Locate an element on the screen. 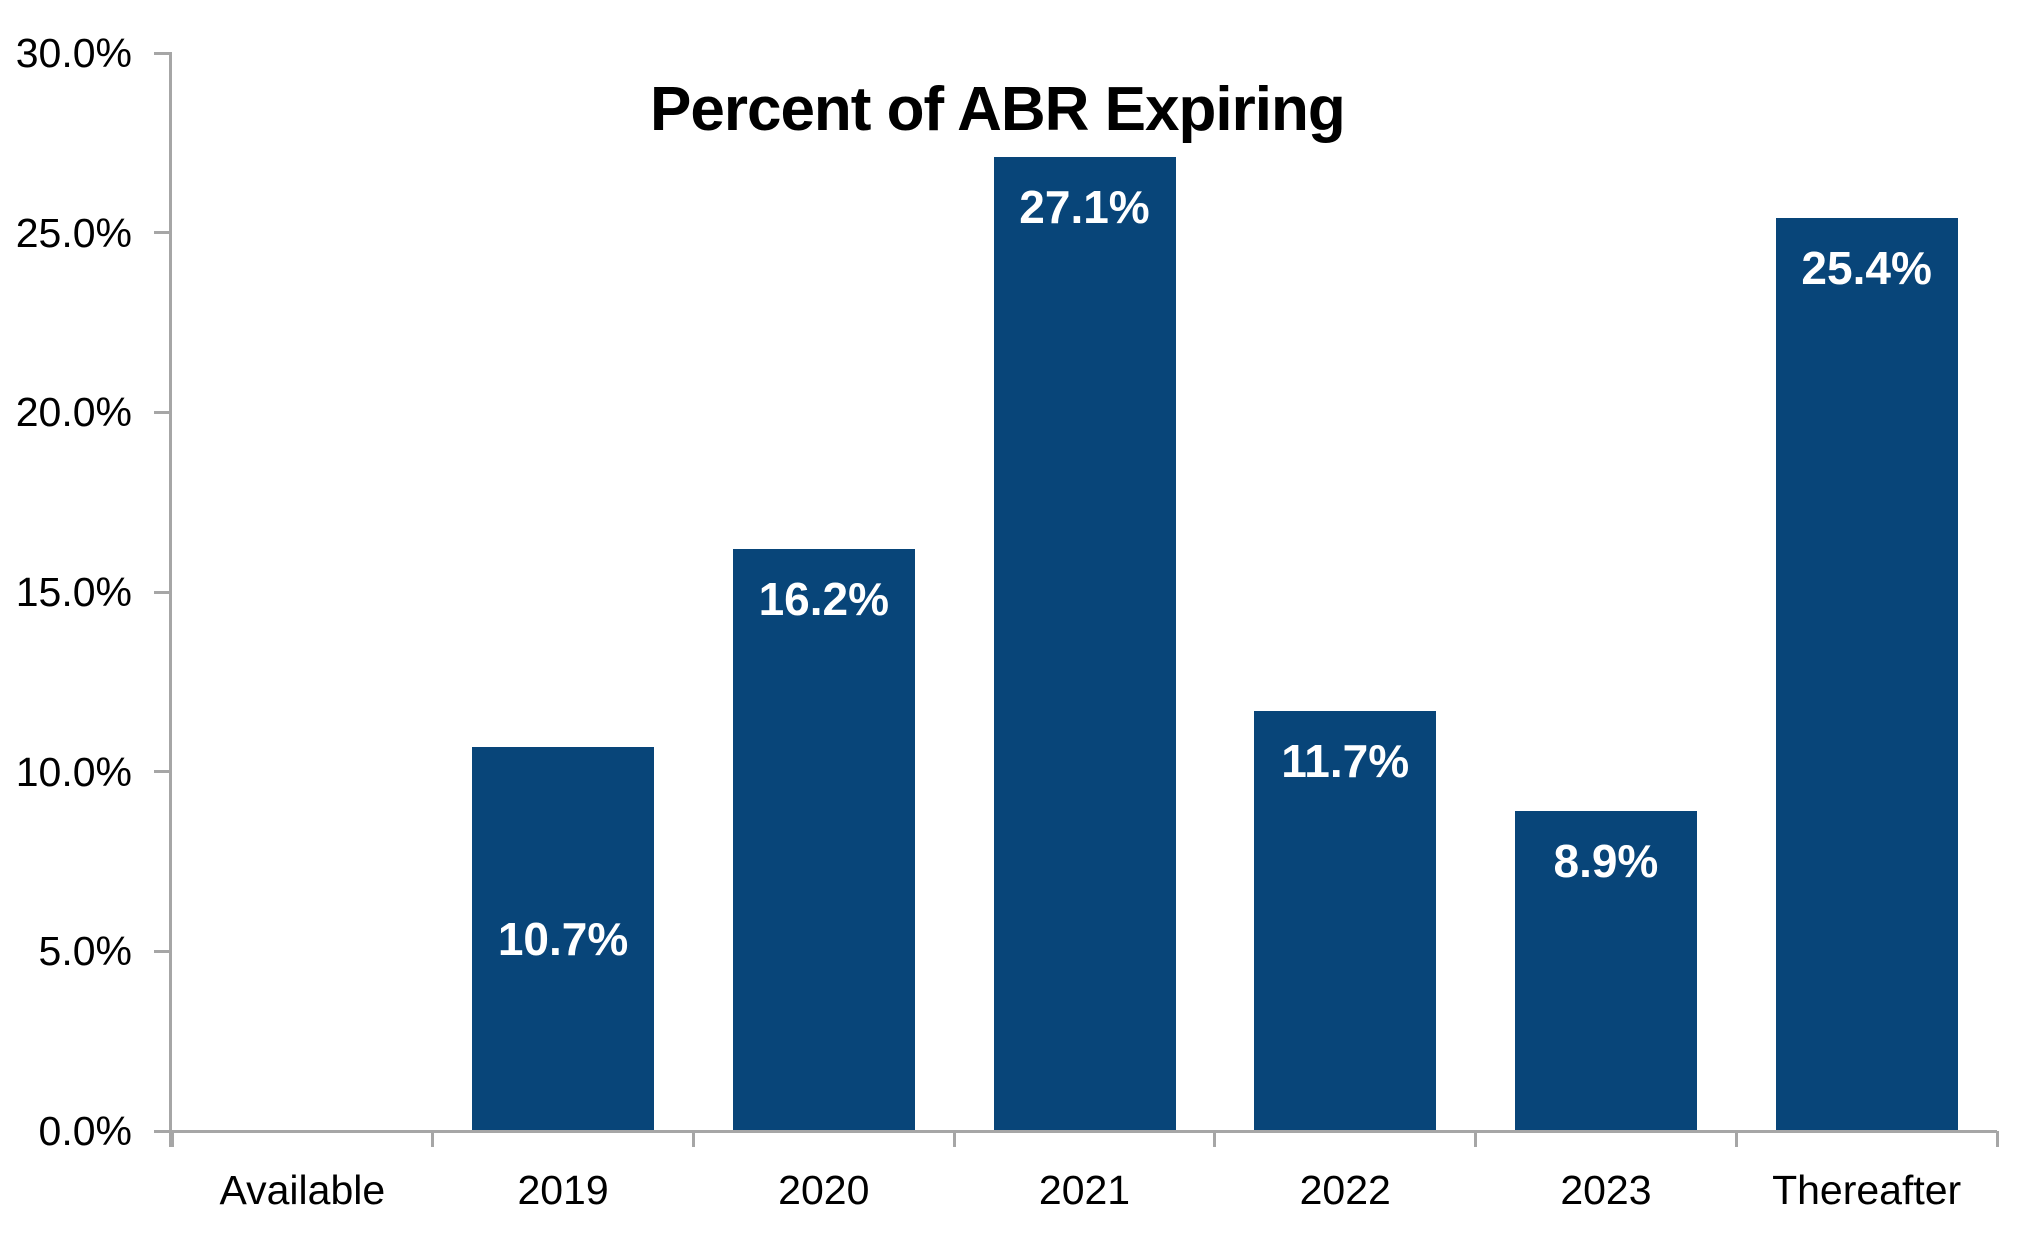 Image resolution: width=2029 pixels, height=1236 pixels. x-axis-line is located at coordinates (1075, 1131).